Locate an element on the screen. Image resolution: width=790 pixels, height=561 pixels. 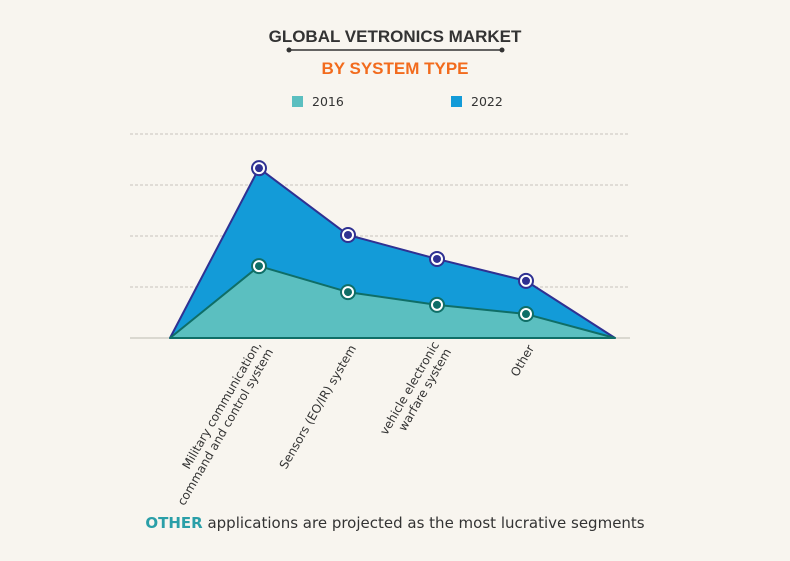
x-tick-label: Other is located at coordinates (522, 360).